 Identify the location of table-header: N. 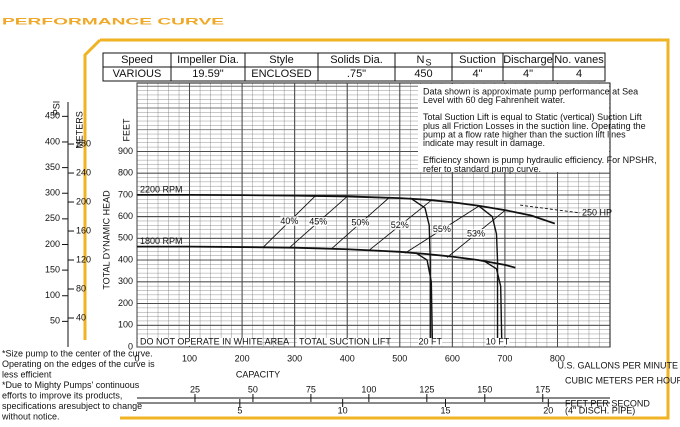
(421, 60).